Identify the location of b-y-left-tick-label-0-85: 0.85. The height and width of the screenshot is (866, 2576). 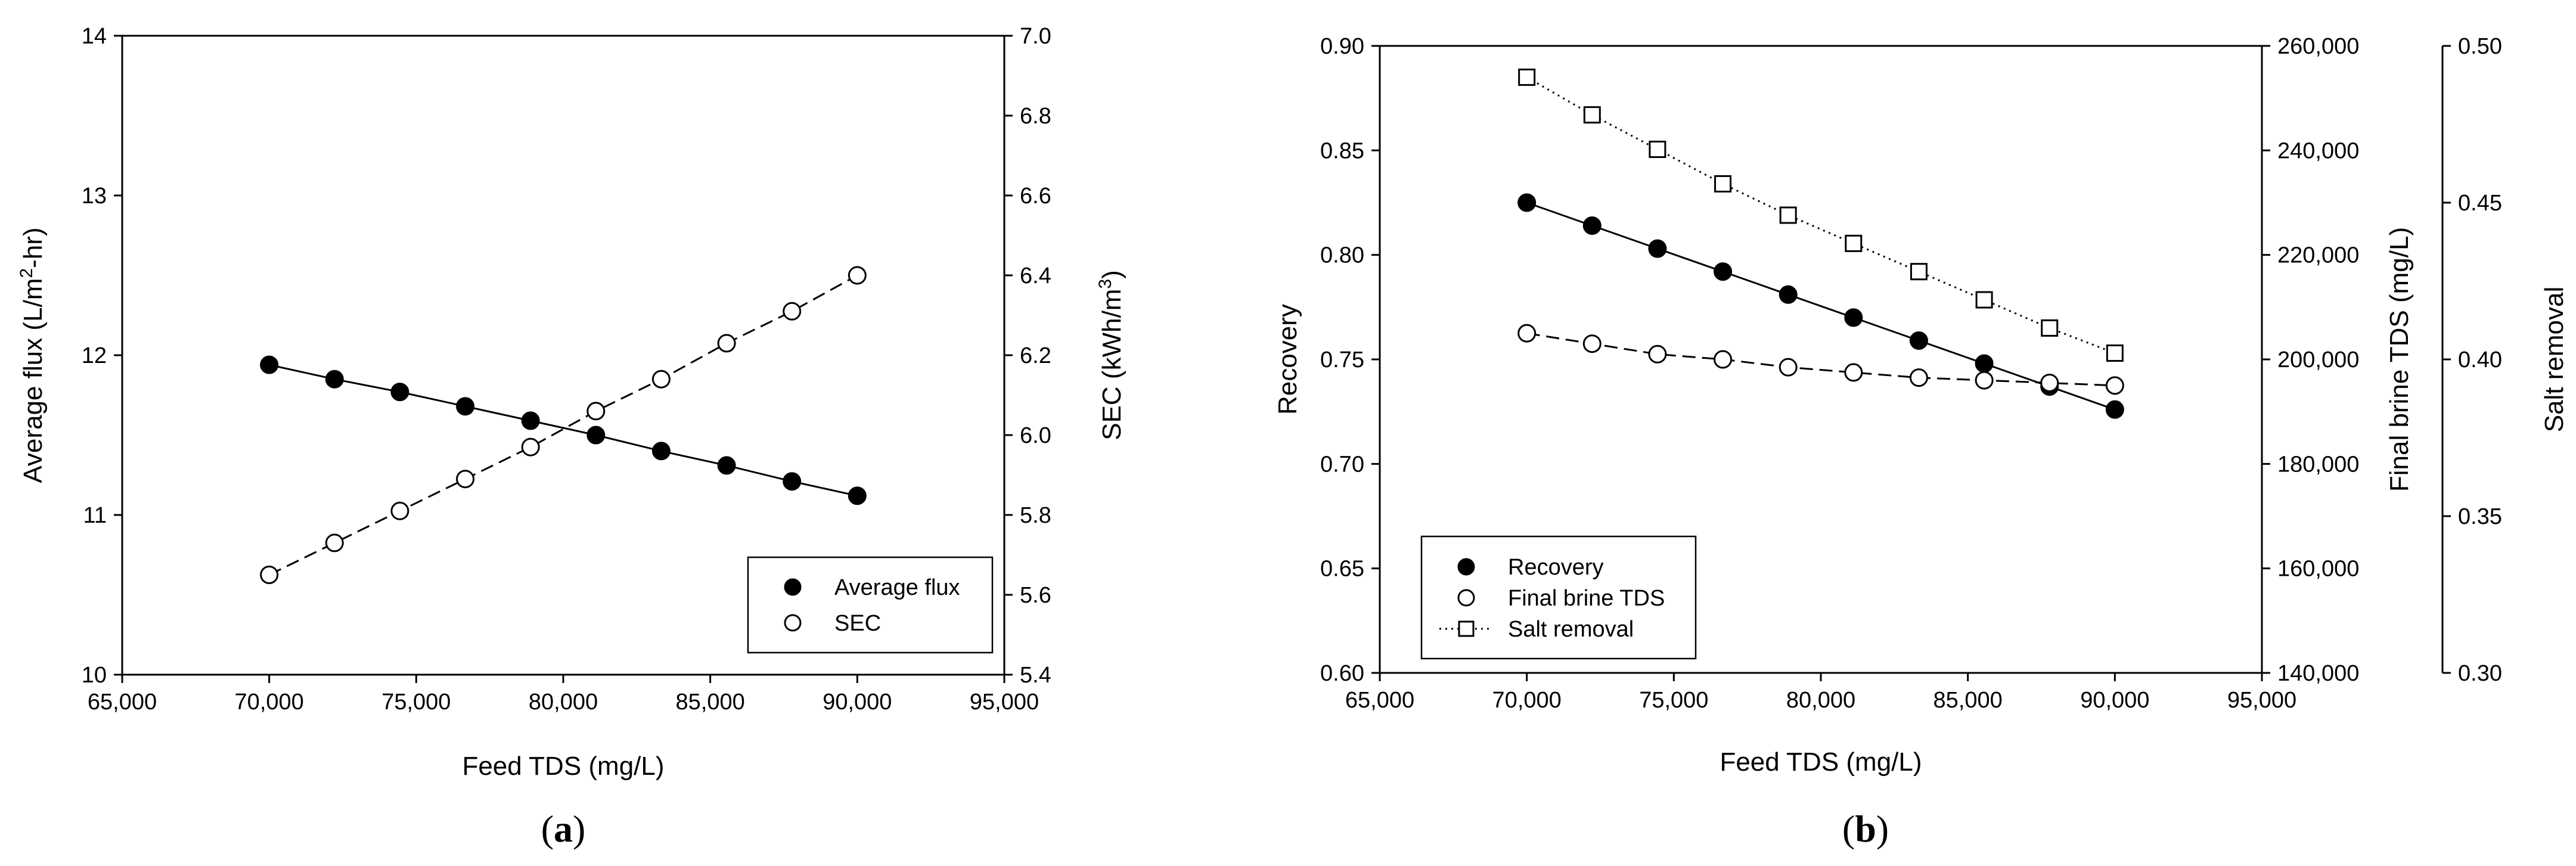
(1342, 150).